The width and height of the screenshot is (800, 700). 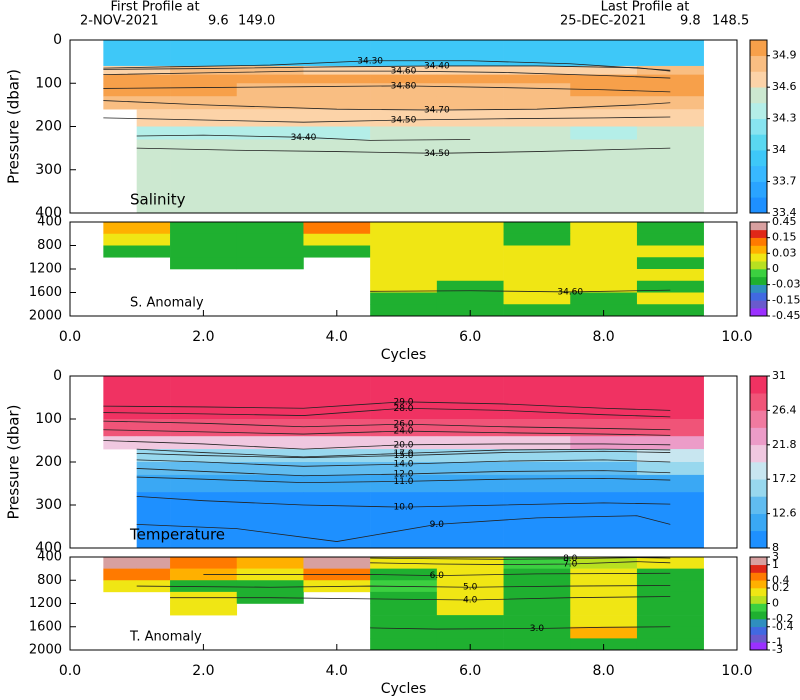 What do you see at coordinates (781, 587) in the screenshot?
I see `colorbar-tick-label: 0.2` at bounding box center [781, 587].